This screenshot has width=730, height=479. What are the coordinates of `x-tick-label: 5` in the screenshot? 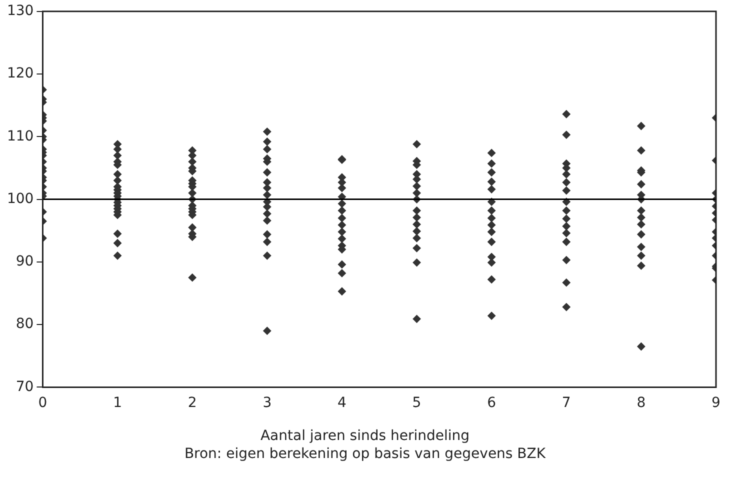 It's located at (417, 403).